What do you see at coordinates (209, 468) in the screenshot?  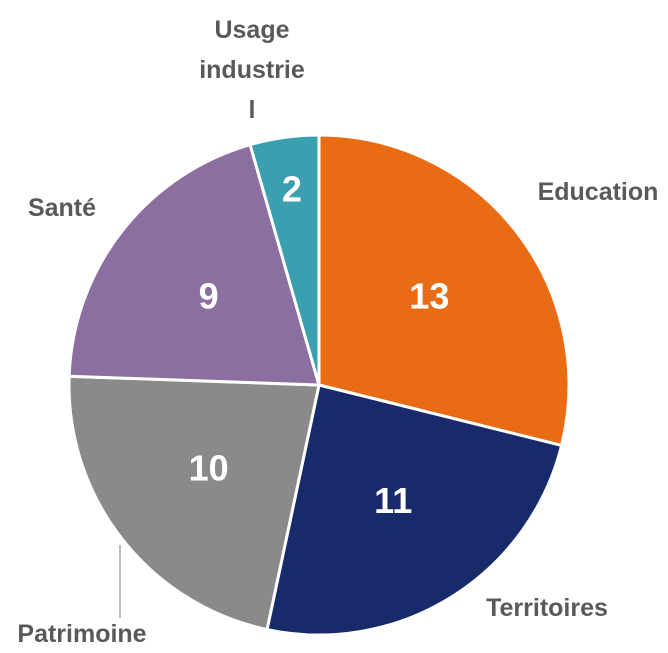 I see `data-label: 10` at bounding box center [209, 468].